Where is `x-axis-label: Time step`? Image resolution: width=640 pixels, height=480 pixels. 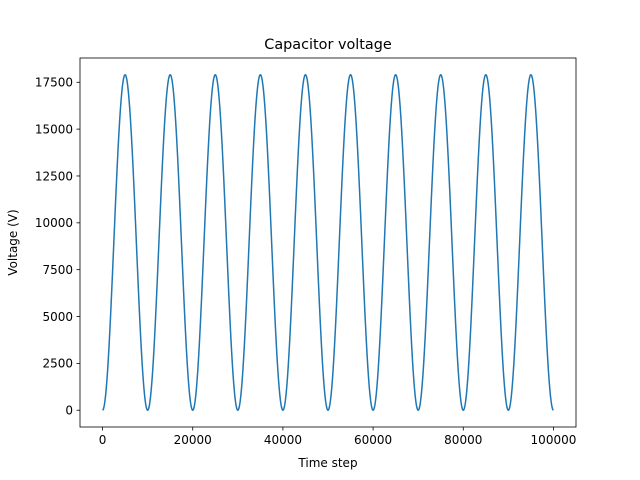 x-axis-label: Time step is located at coordinates (327, 463).